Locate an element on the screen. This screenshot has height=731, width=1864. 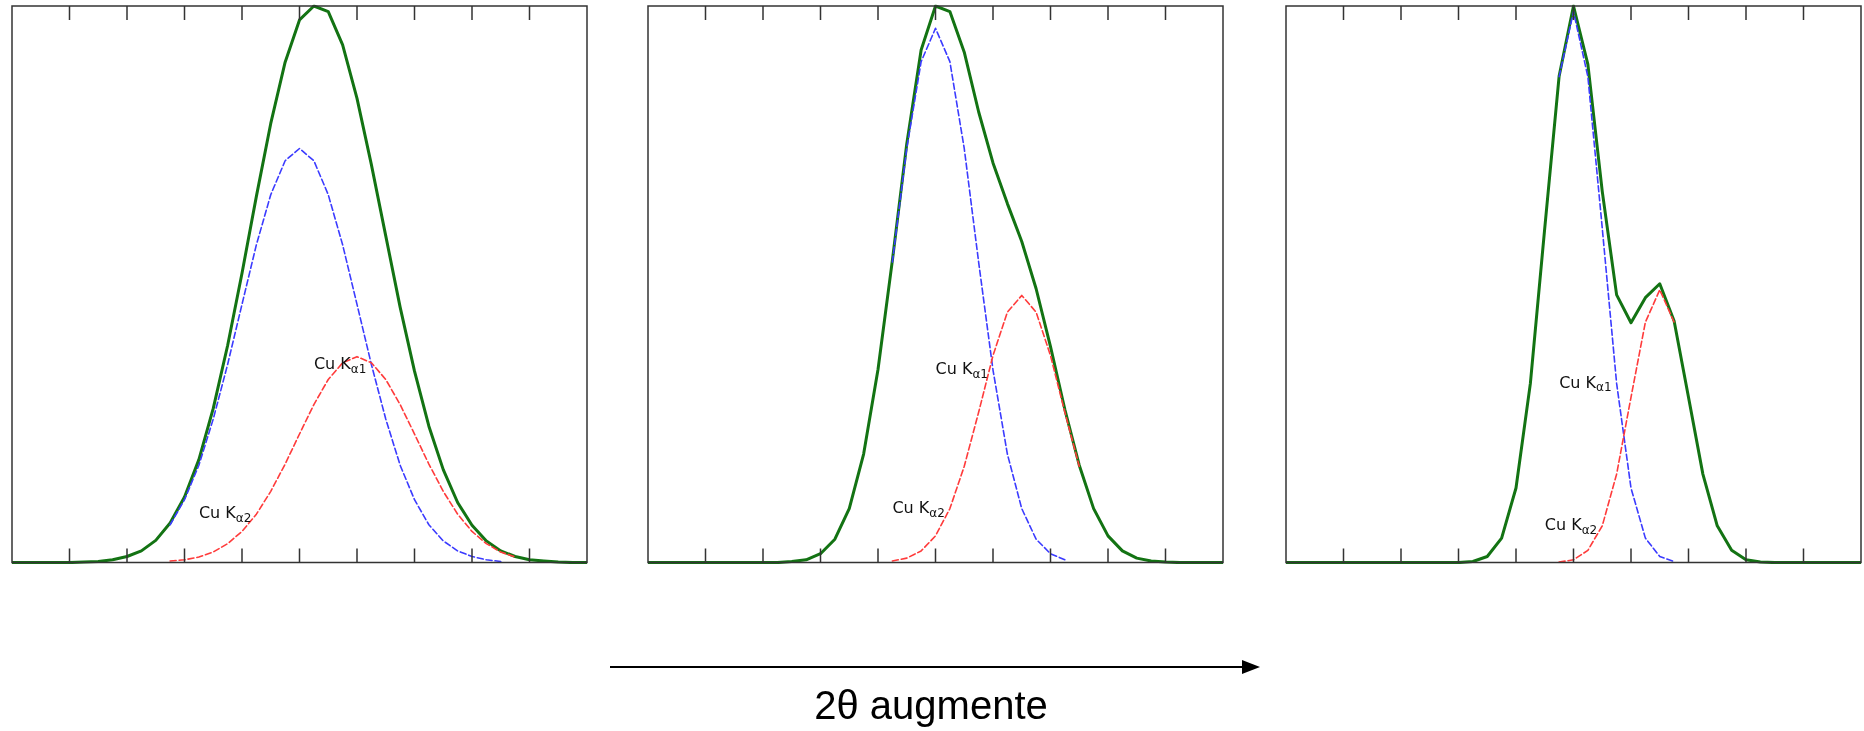
x-axis-title: 2θ augmente is located at coordinates (931, 705).